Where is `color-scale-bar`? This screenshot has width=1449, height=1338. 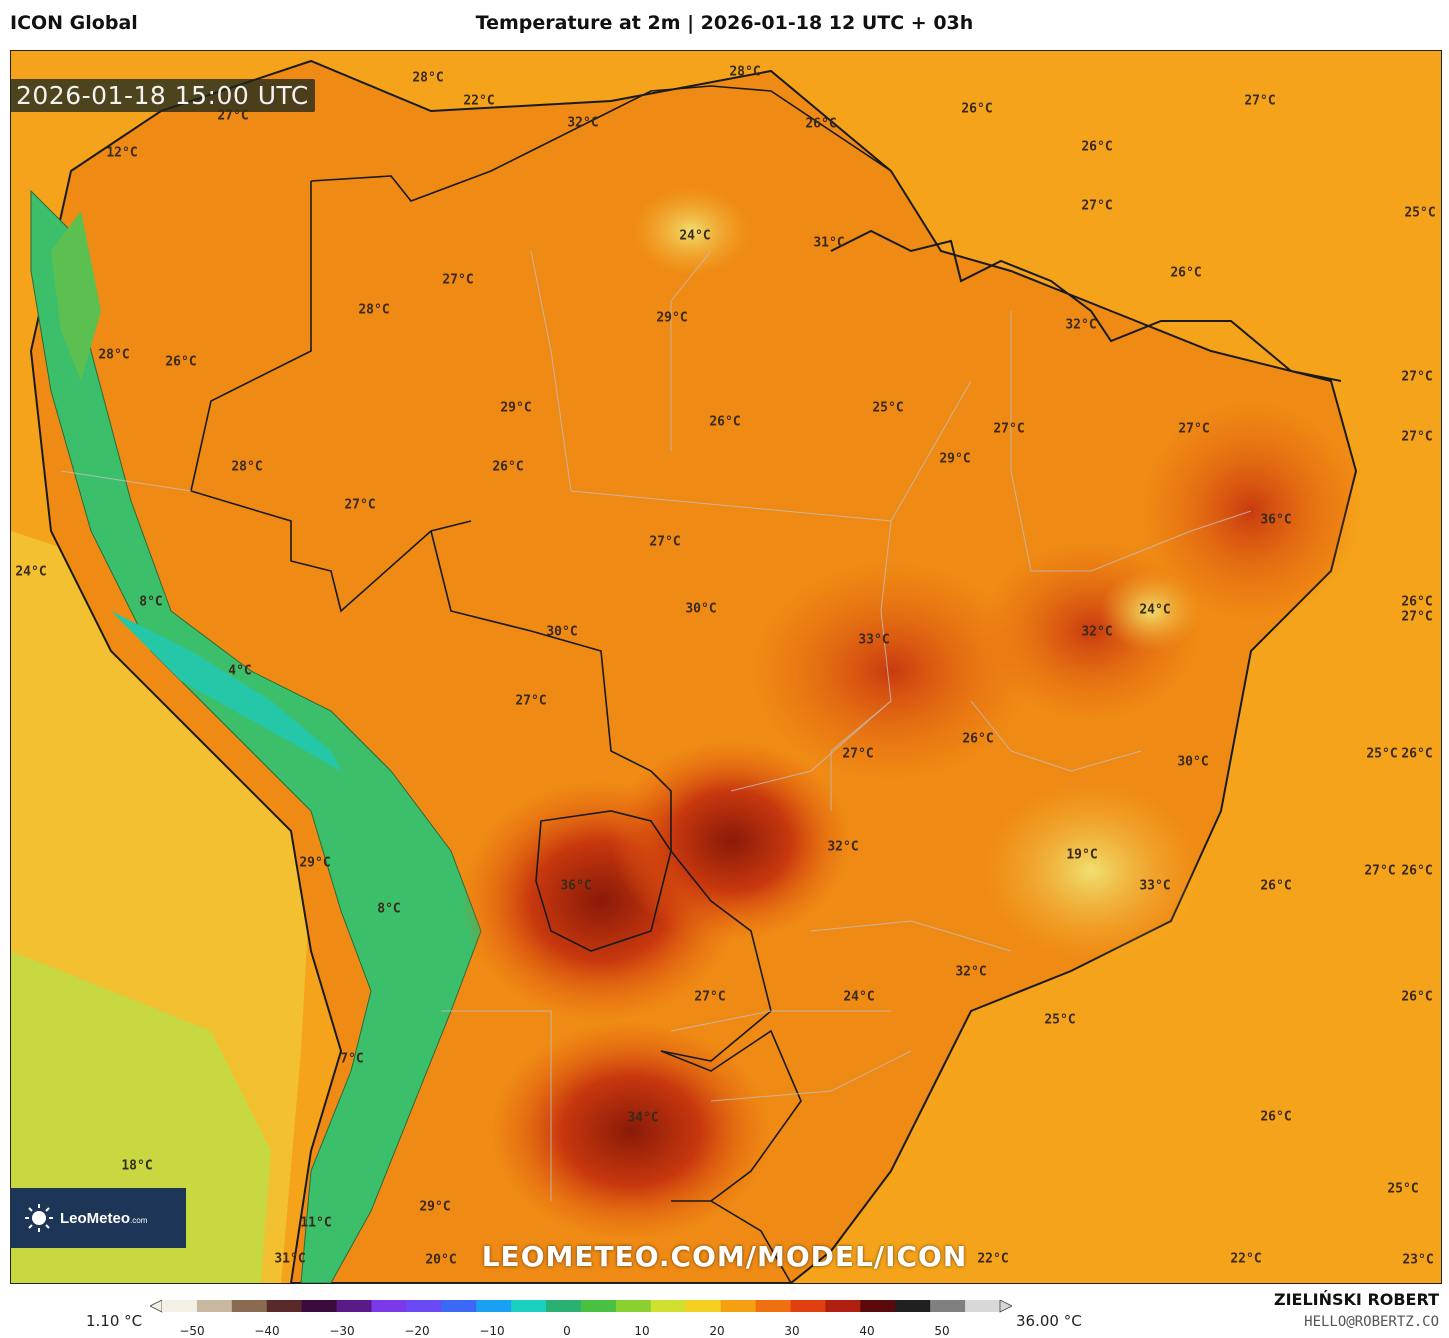 color-scale-bar is located at coordinates (581, 1306).